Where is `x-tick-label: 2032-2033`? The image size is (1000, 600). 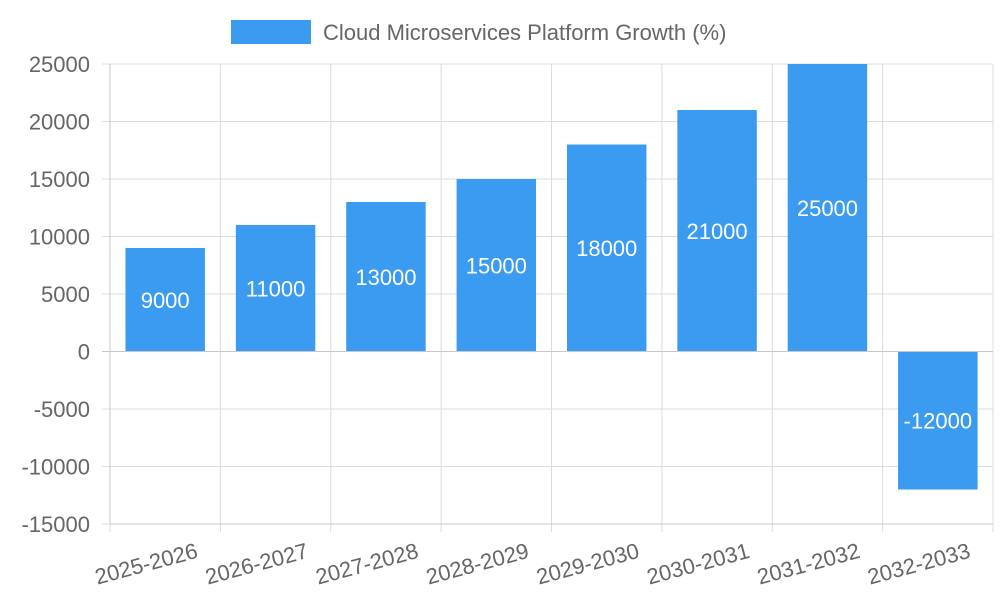
x-tick-label: 2032-2033 is located at coordinates (919, 563).